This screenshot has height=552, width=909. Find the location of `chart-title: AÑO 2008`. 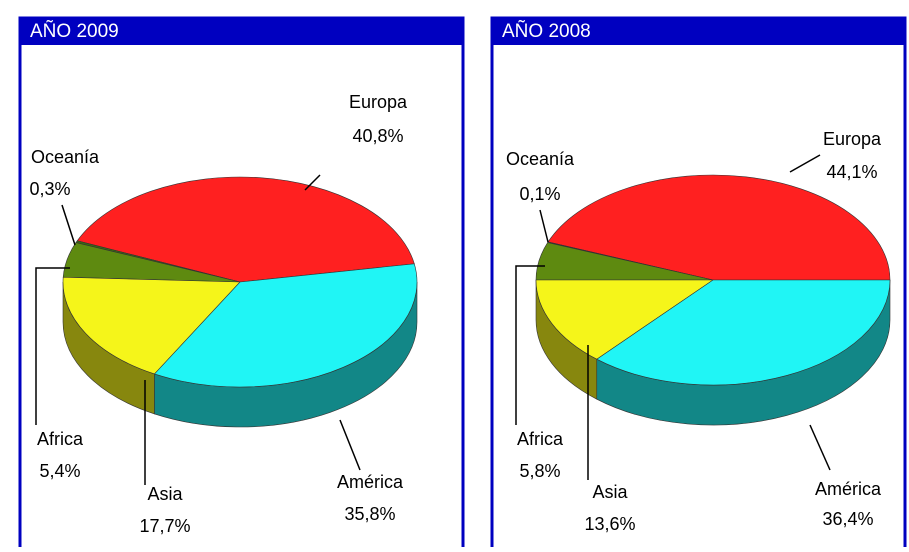

chart-title: AÑO 2008 is located at coordinates (546, 31).